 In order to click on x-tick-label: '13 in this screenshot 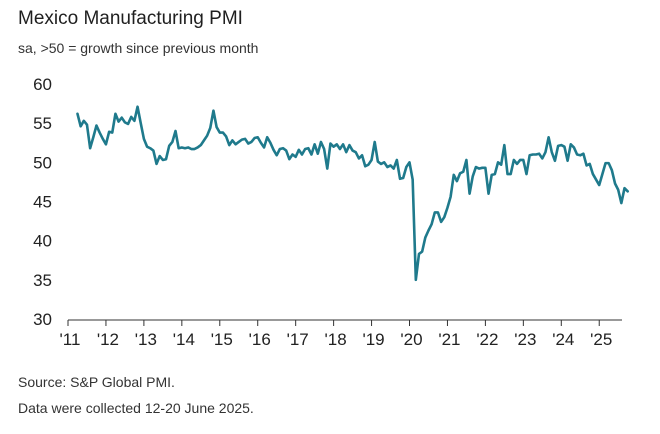, I will do `click(146, 339)`.